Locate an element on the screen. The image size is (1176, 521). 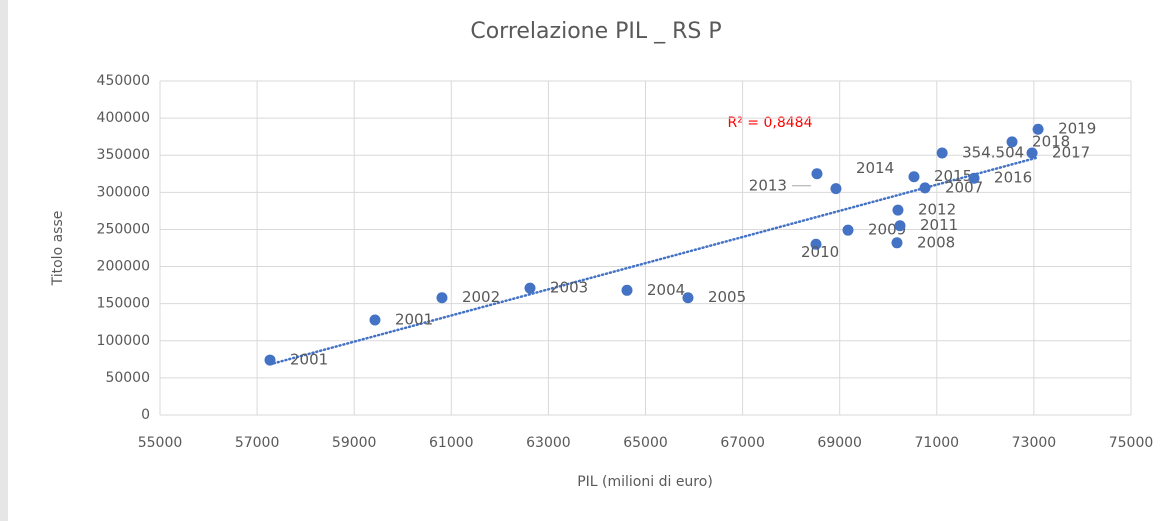
y-tick-label: 350000 is located at coordinates (123, 155).